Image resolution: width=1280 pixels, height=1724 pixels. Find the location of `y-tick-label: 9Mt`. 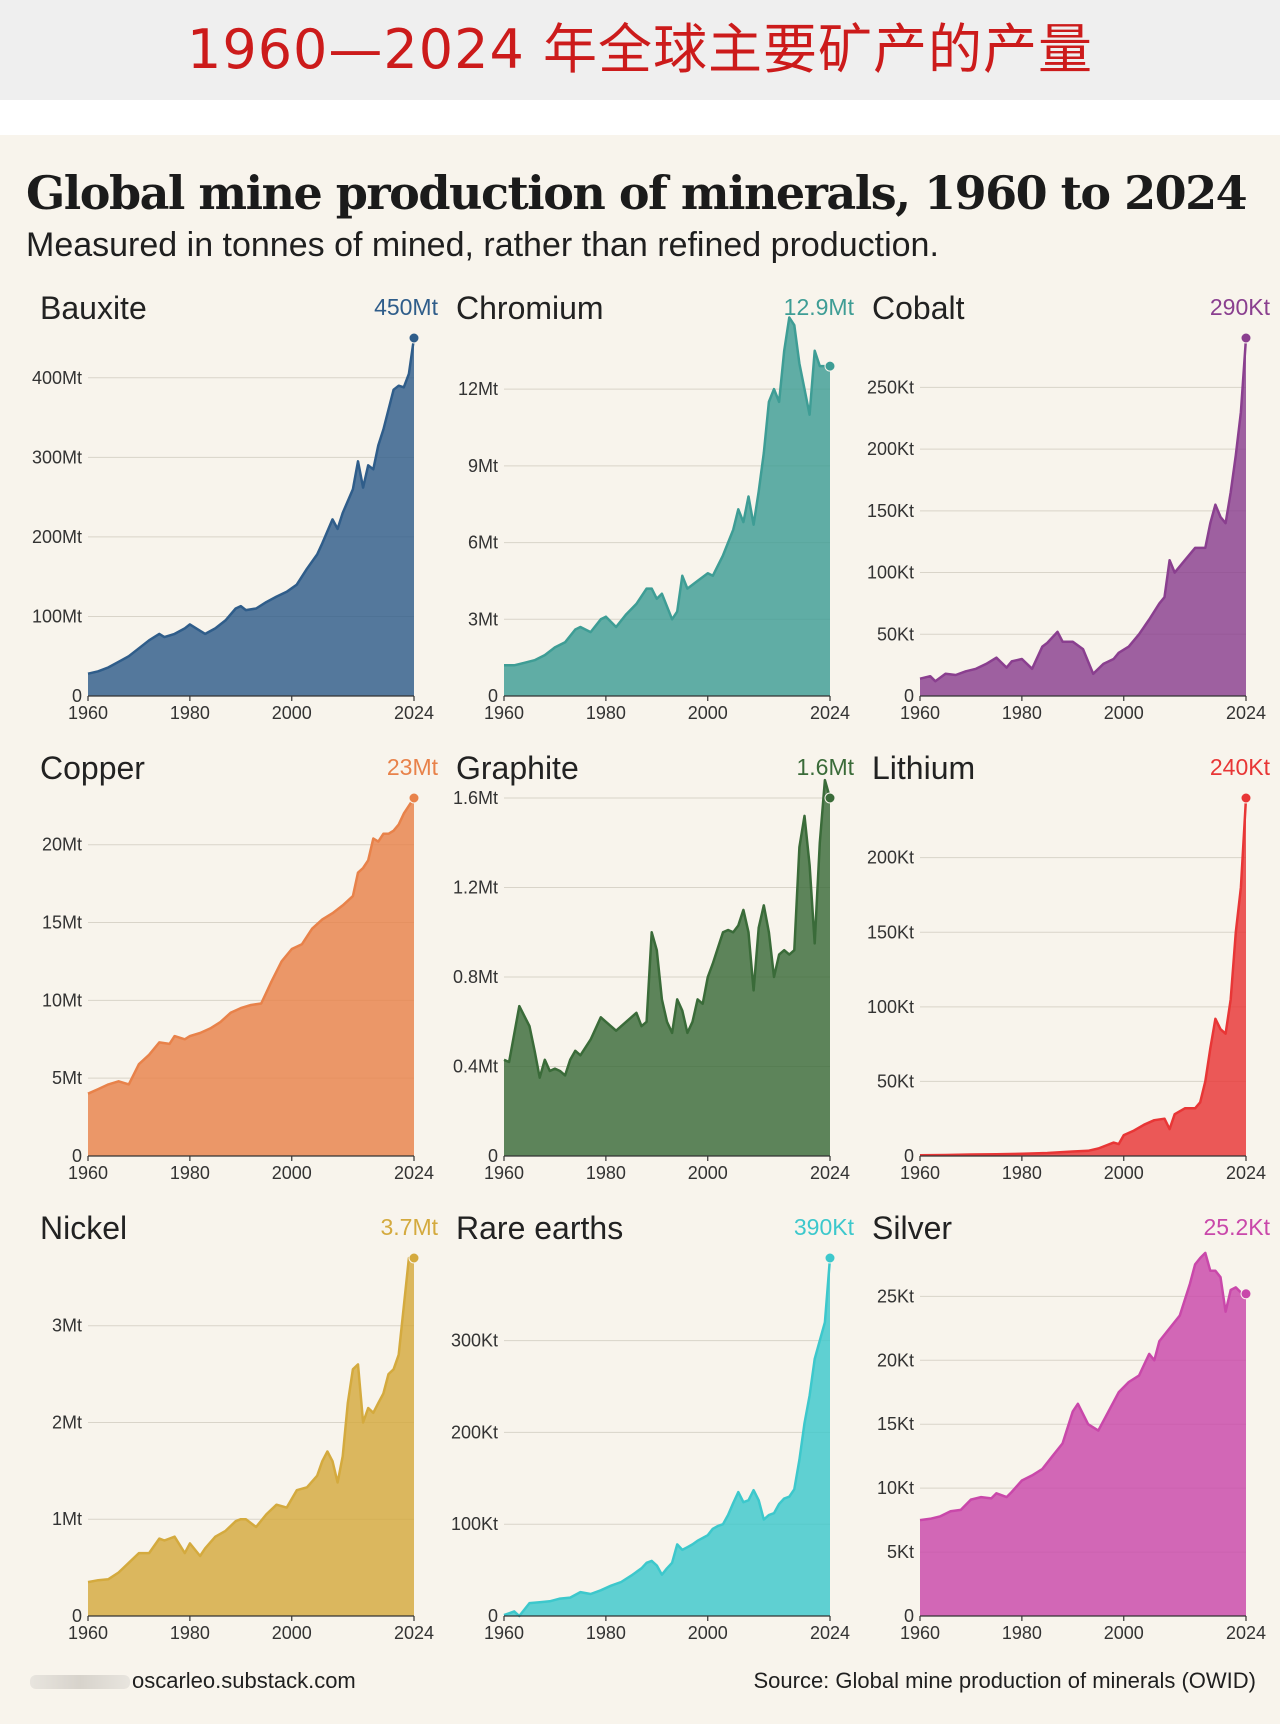

y-tick-label: 9Mt is located at coordinates (483, 466).